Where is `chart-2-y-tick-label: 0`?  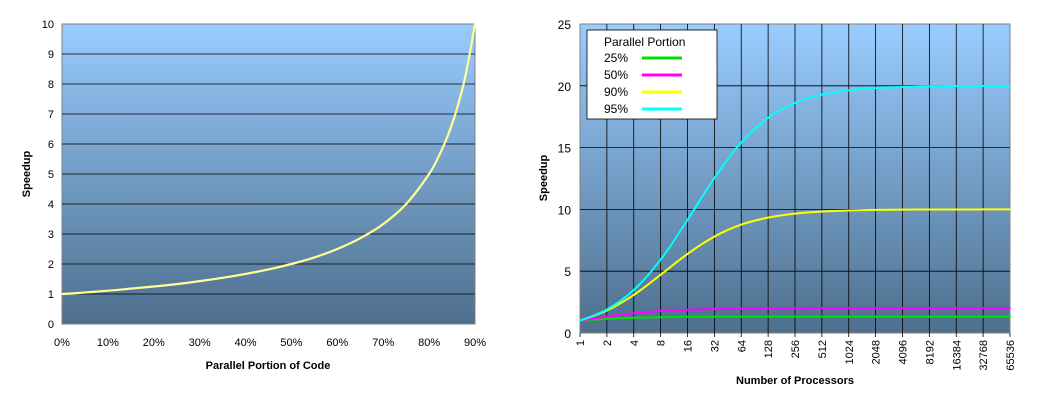
chart-2-y-tick-label: 0 is located at coordinates (567, 334).